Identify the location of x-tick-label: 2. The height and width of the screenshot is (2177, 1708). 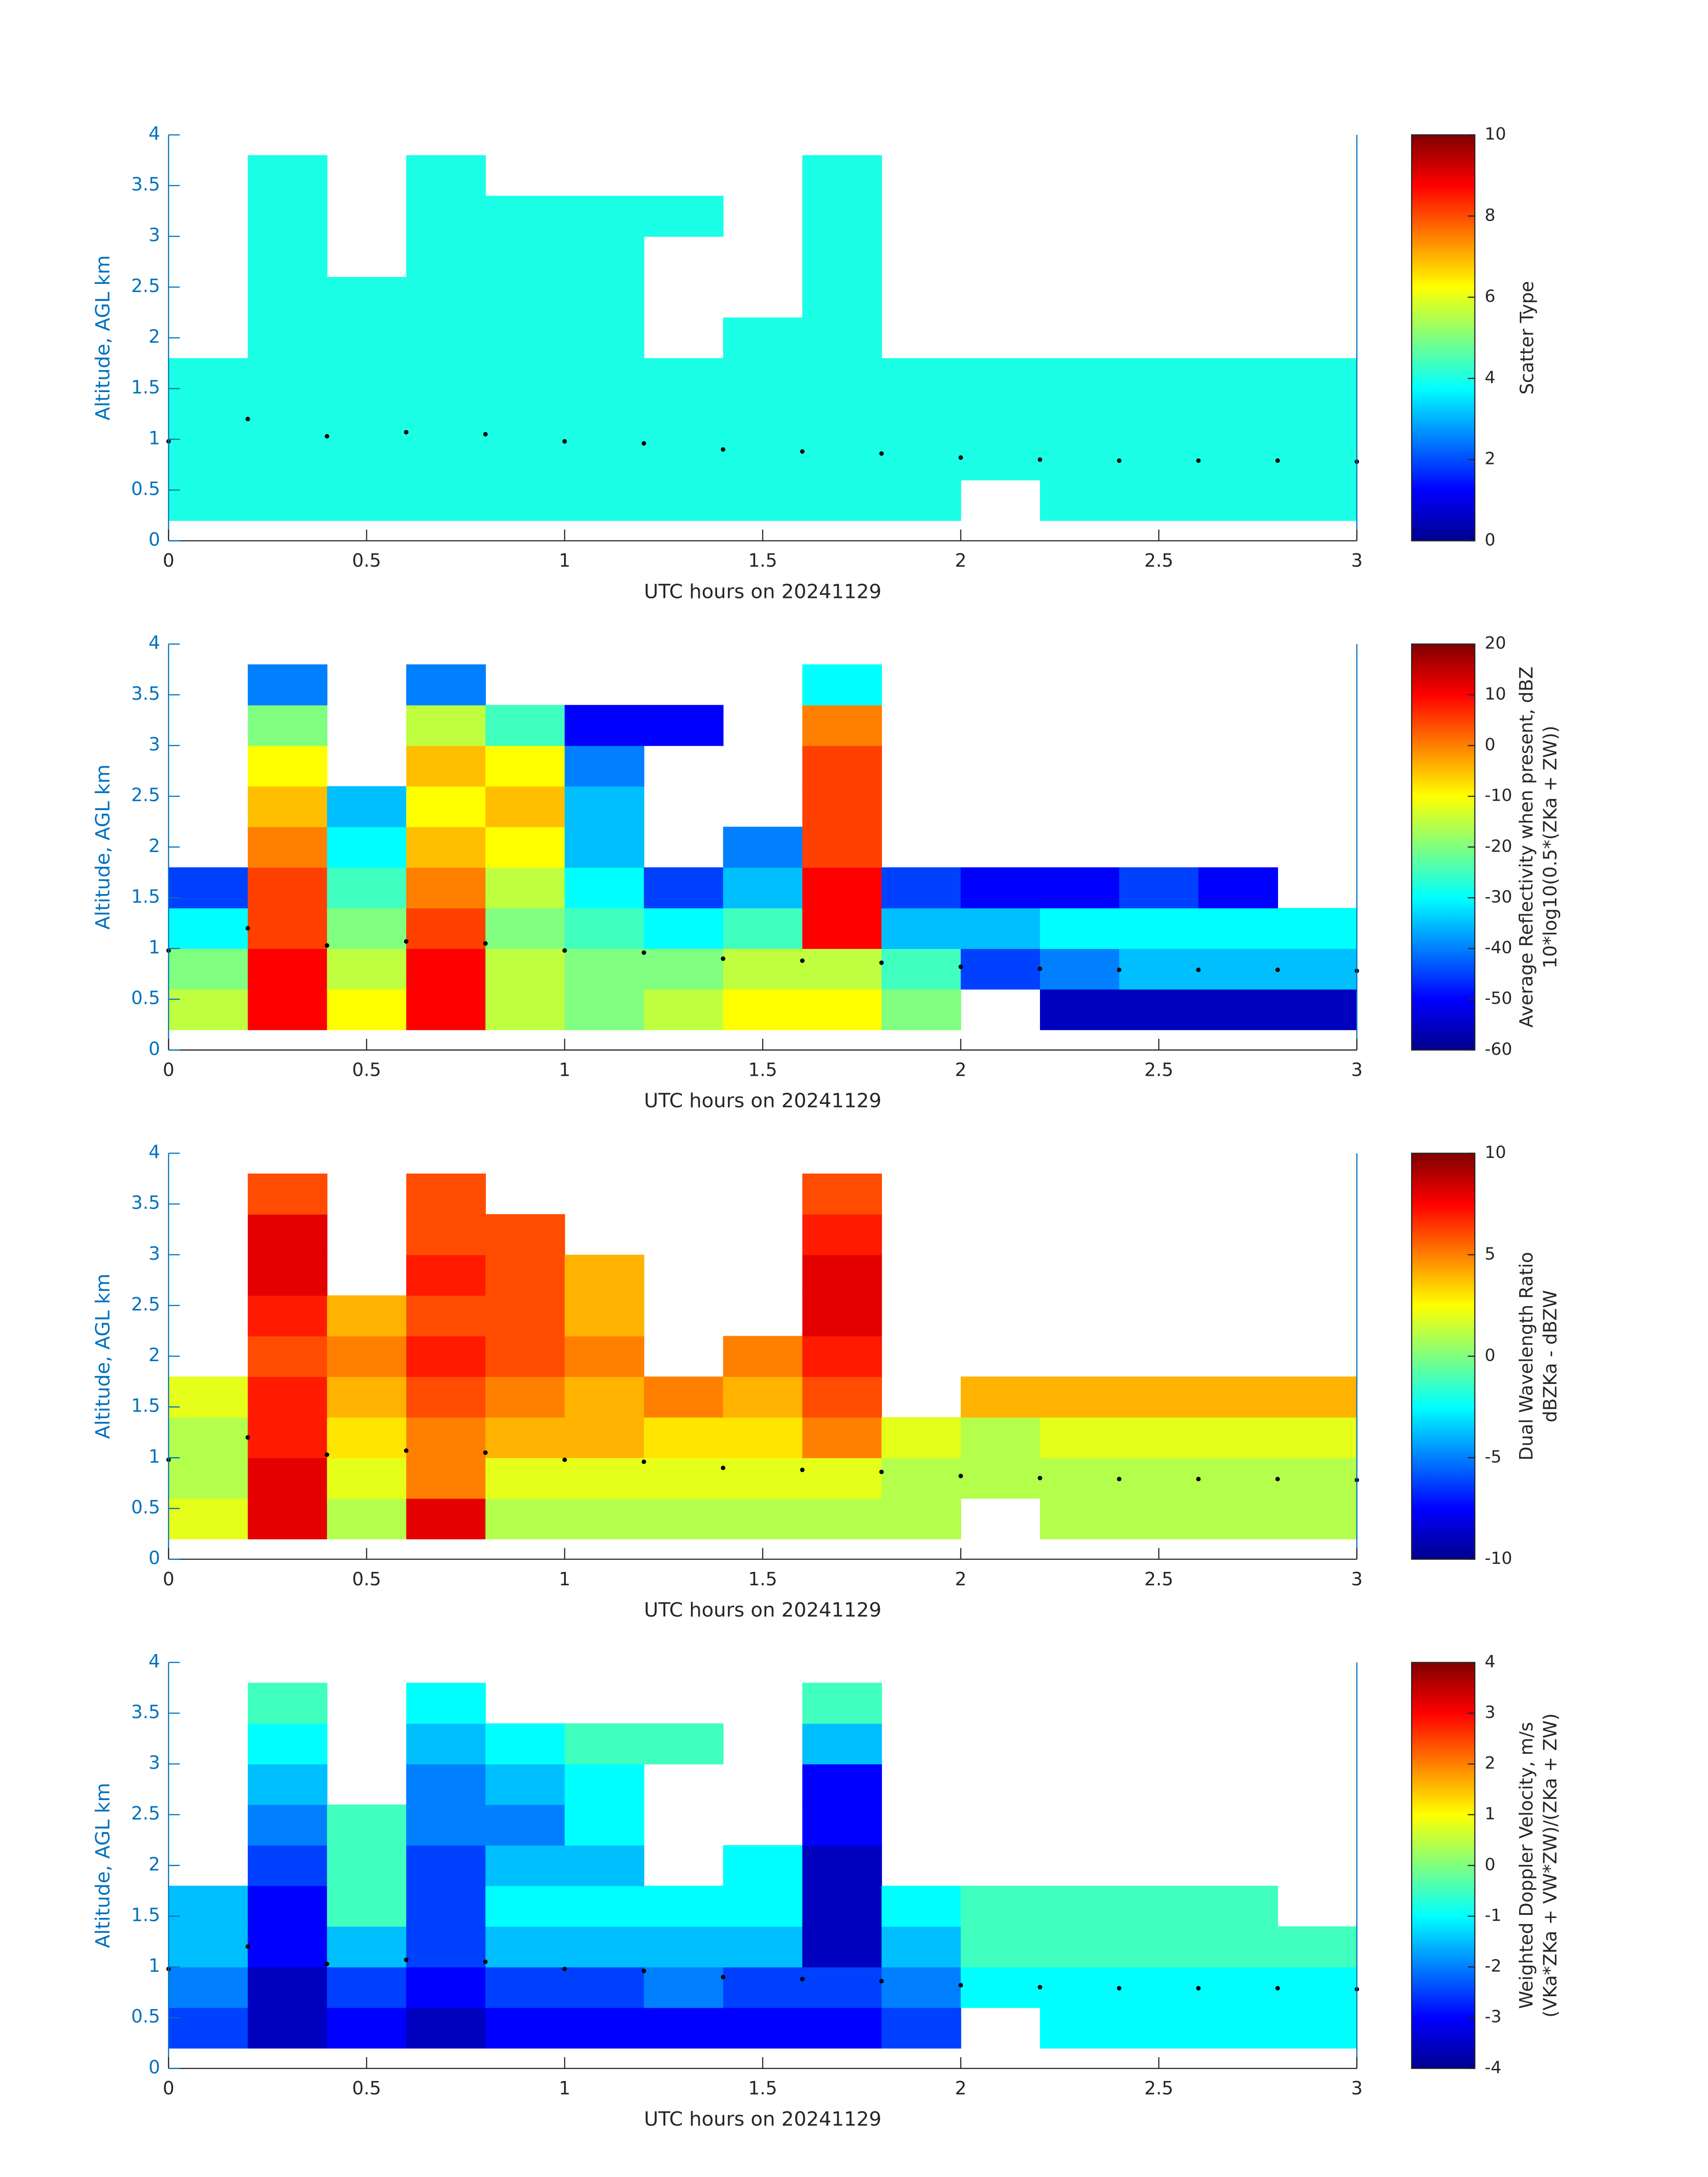
(961, 1579).